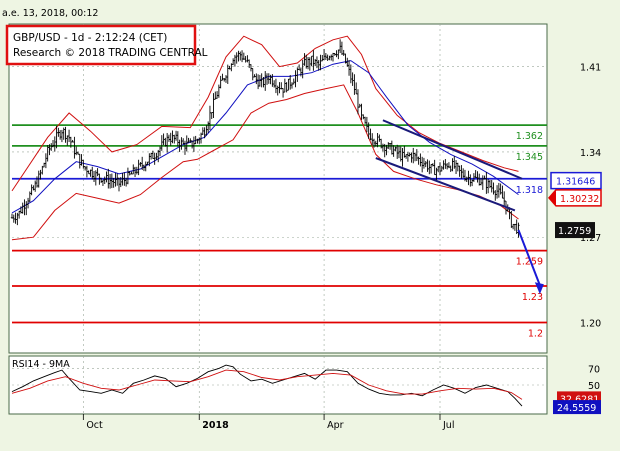 This screenshot has width=620, height=451. Describe the element at coordinates (590, 68) in the screenshot. I see `y-tick-label: 1.41` at that location.